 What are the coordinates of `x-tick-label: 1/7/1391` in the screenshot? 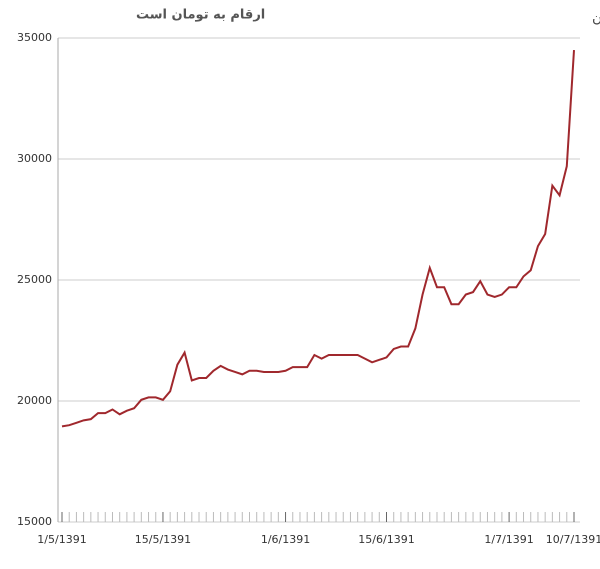 It's located at (508, 539).